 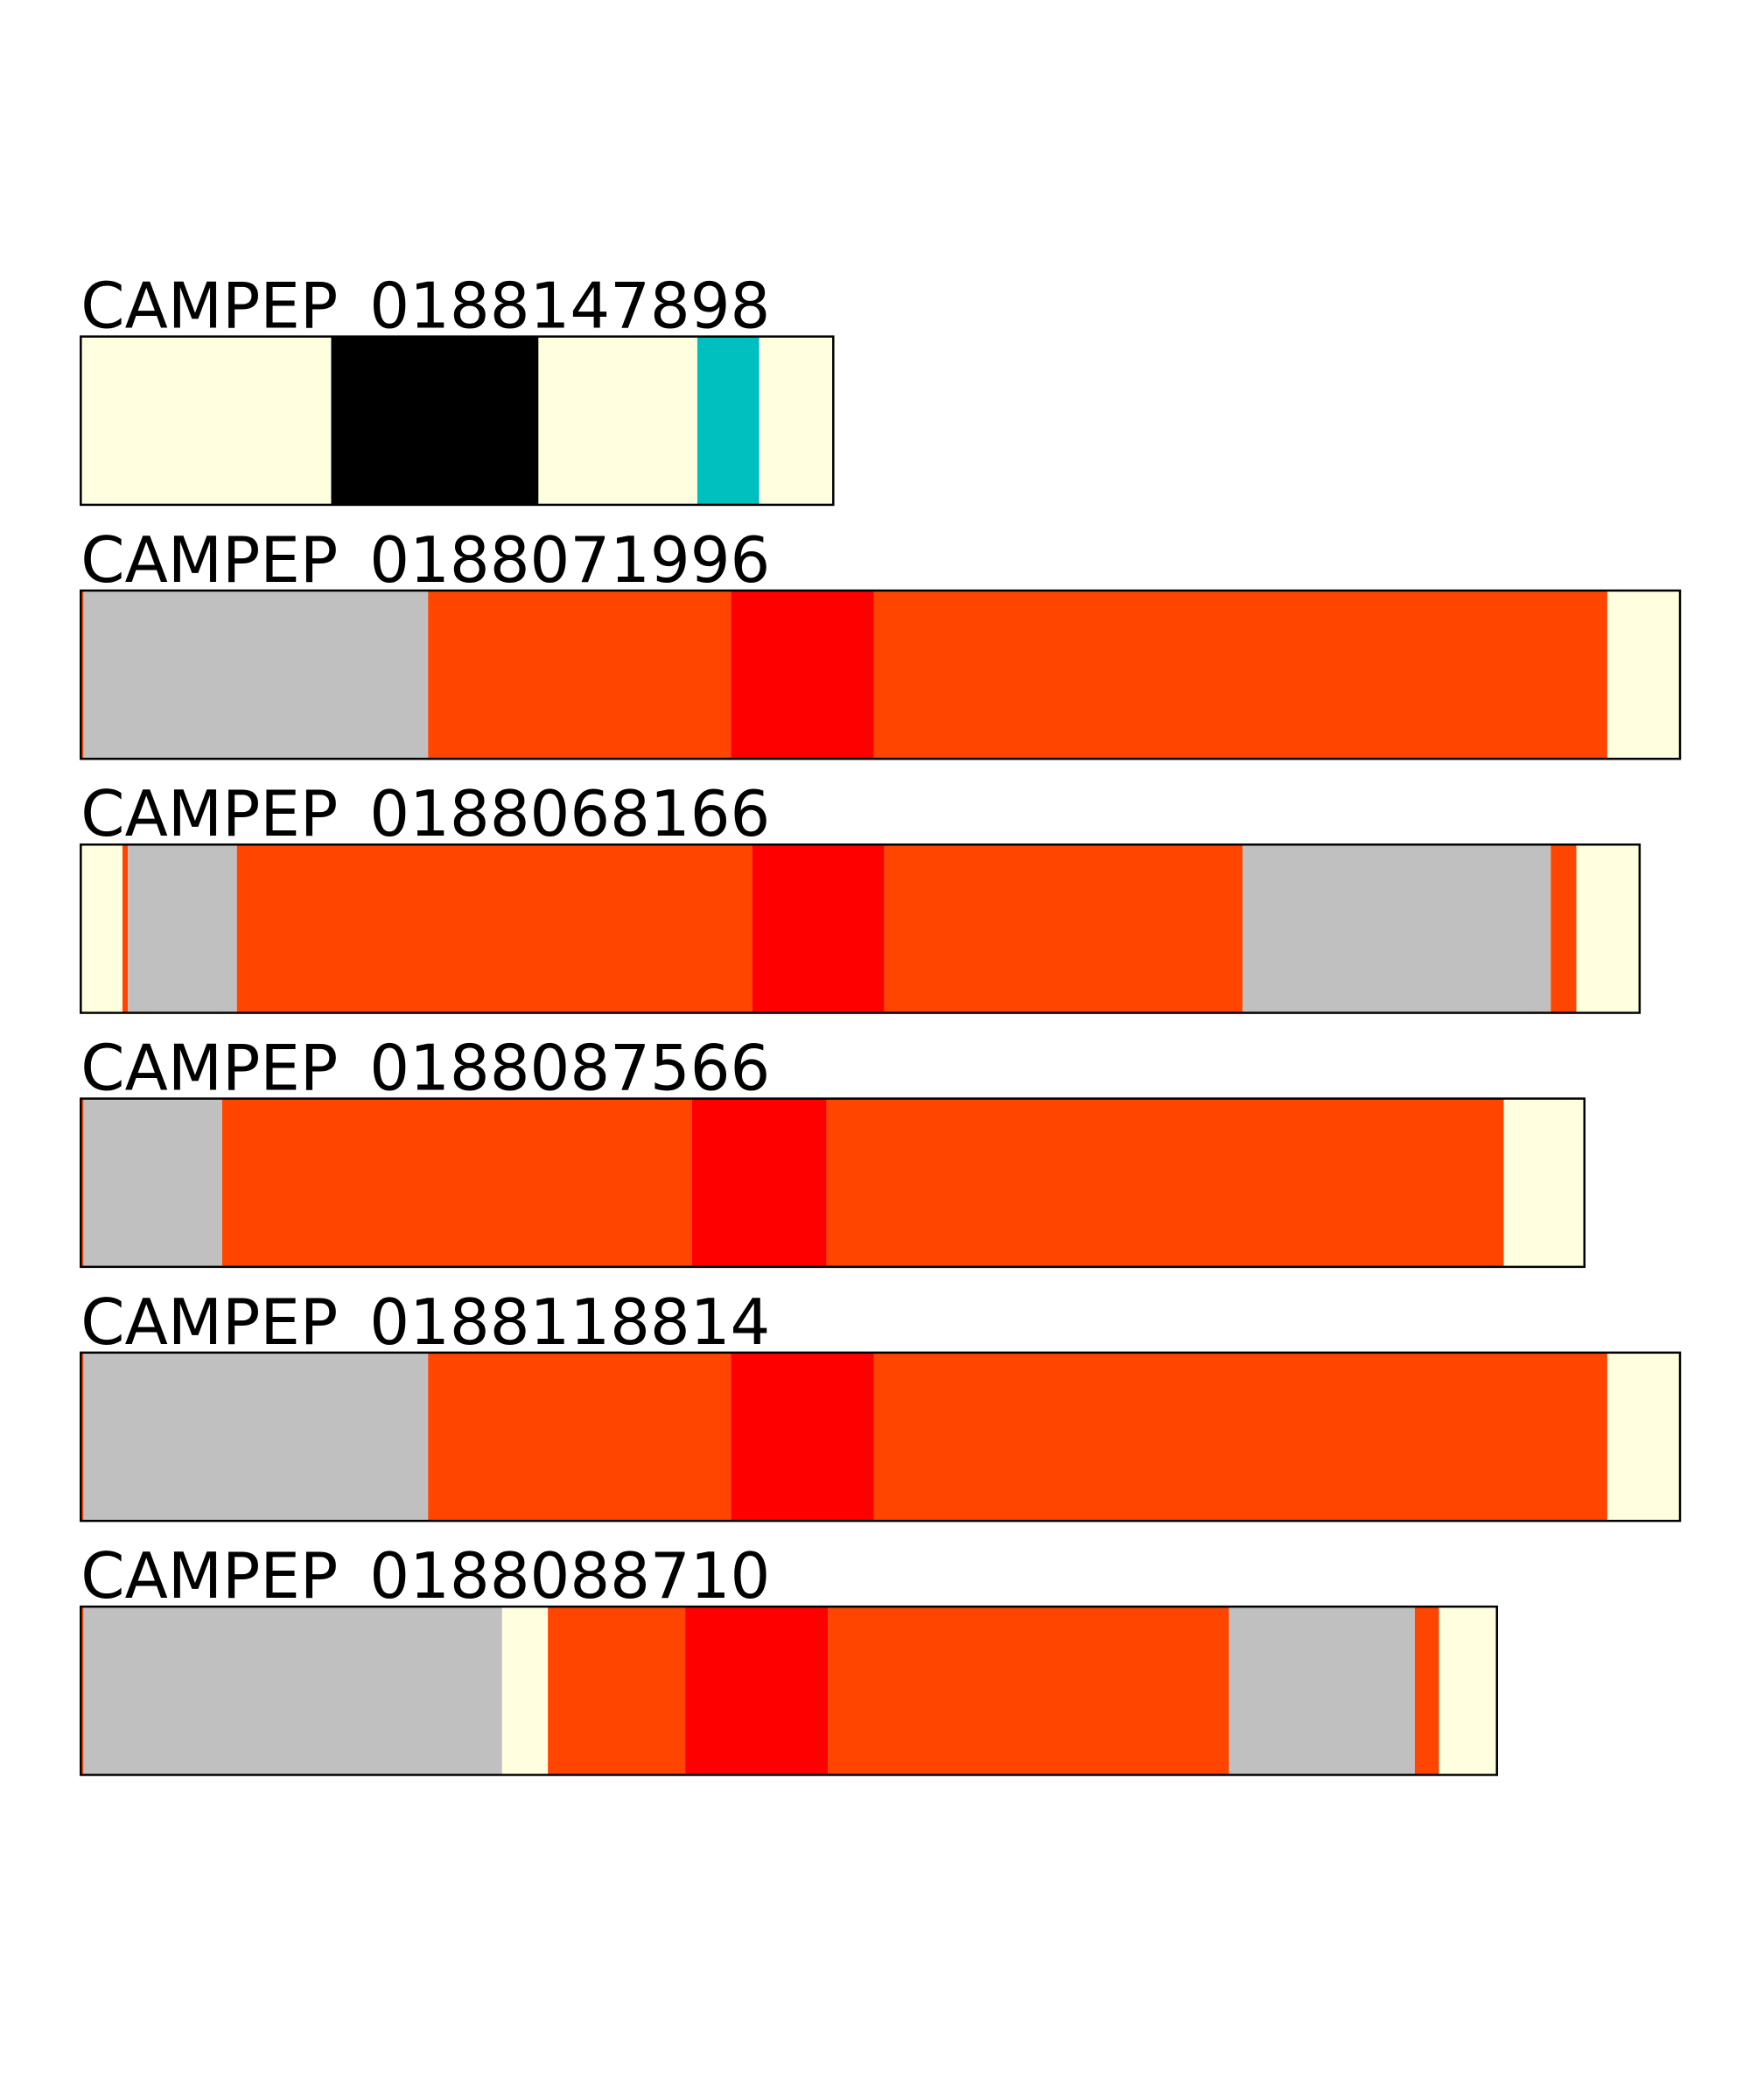 I want to click on row-label: CAMPEP_0188071996, so click(x=425, y=560).